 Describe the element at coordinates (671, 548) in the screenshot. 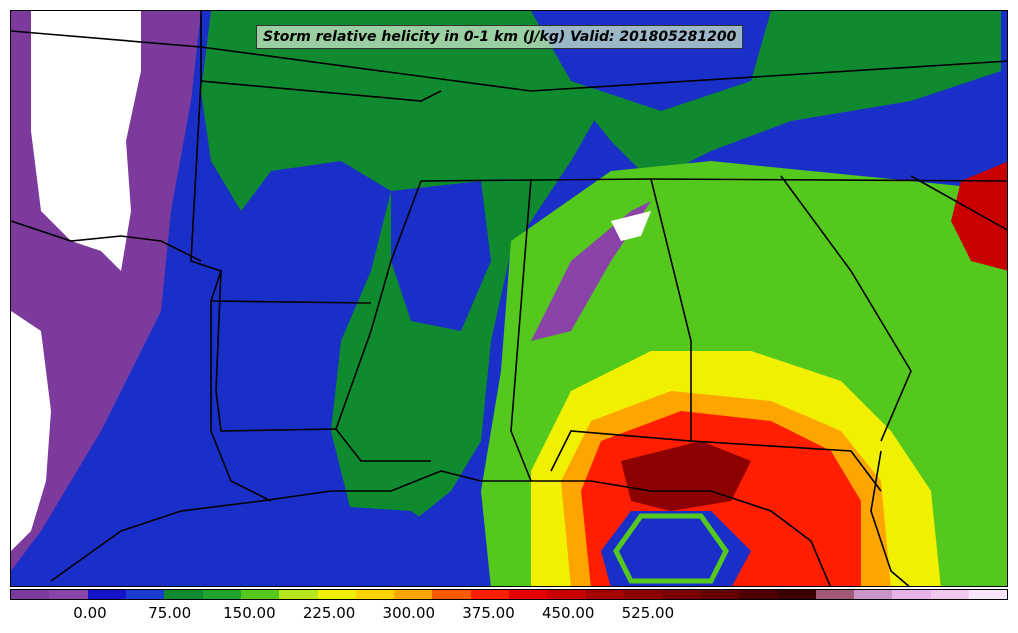

I see `hurricane-ring-inner` at that location.